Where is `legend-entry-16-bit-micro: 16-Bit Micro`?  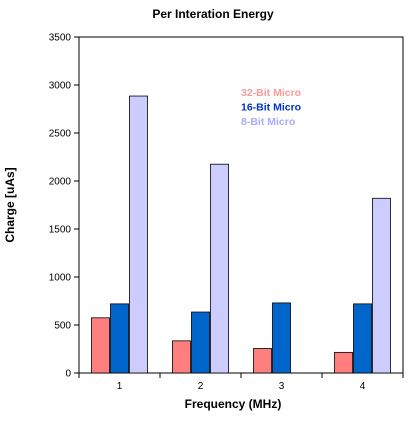 legend-entry-16-bit-micro: 16-Bit Micro is located at coordinates (271, 108).